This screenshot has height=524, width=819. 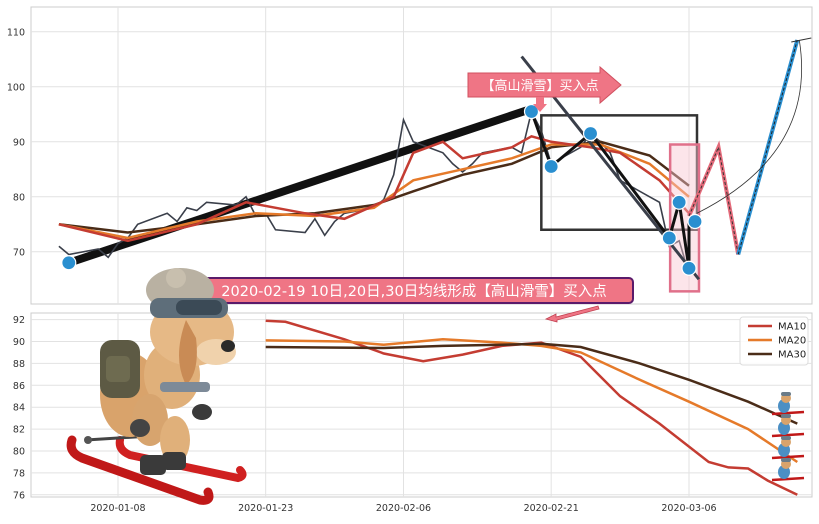 What do you see at coordinates (19, 320) in the screenshot?
I see `ma-y-tick-8: 92` at bounding box center [19, 320].